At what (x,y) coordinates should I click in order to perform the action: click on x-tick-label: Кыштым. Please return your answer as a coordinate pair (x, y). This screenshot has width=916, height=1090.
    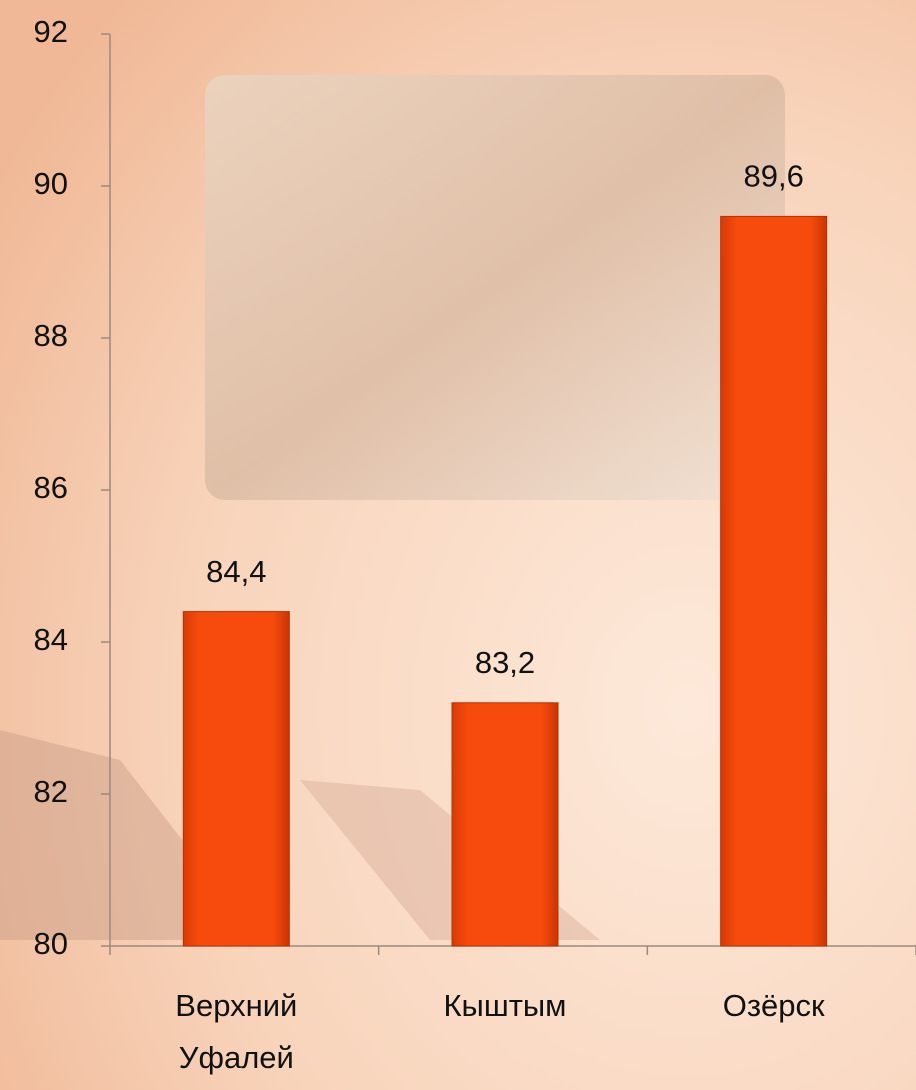
    Looking at the image, I should click on (504, 1005).